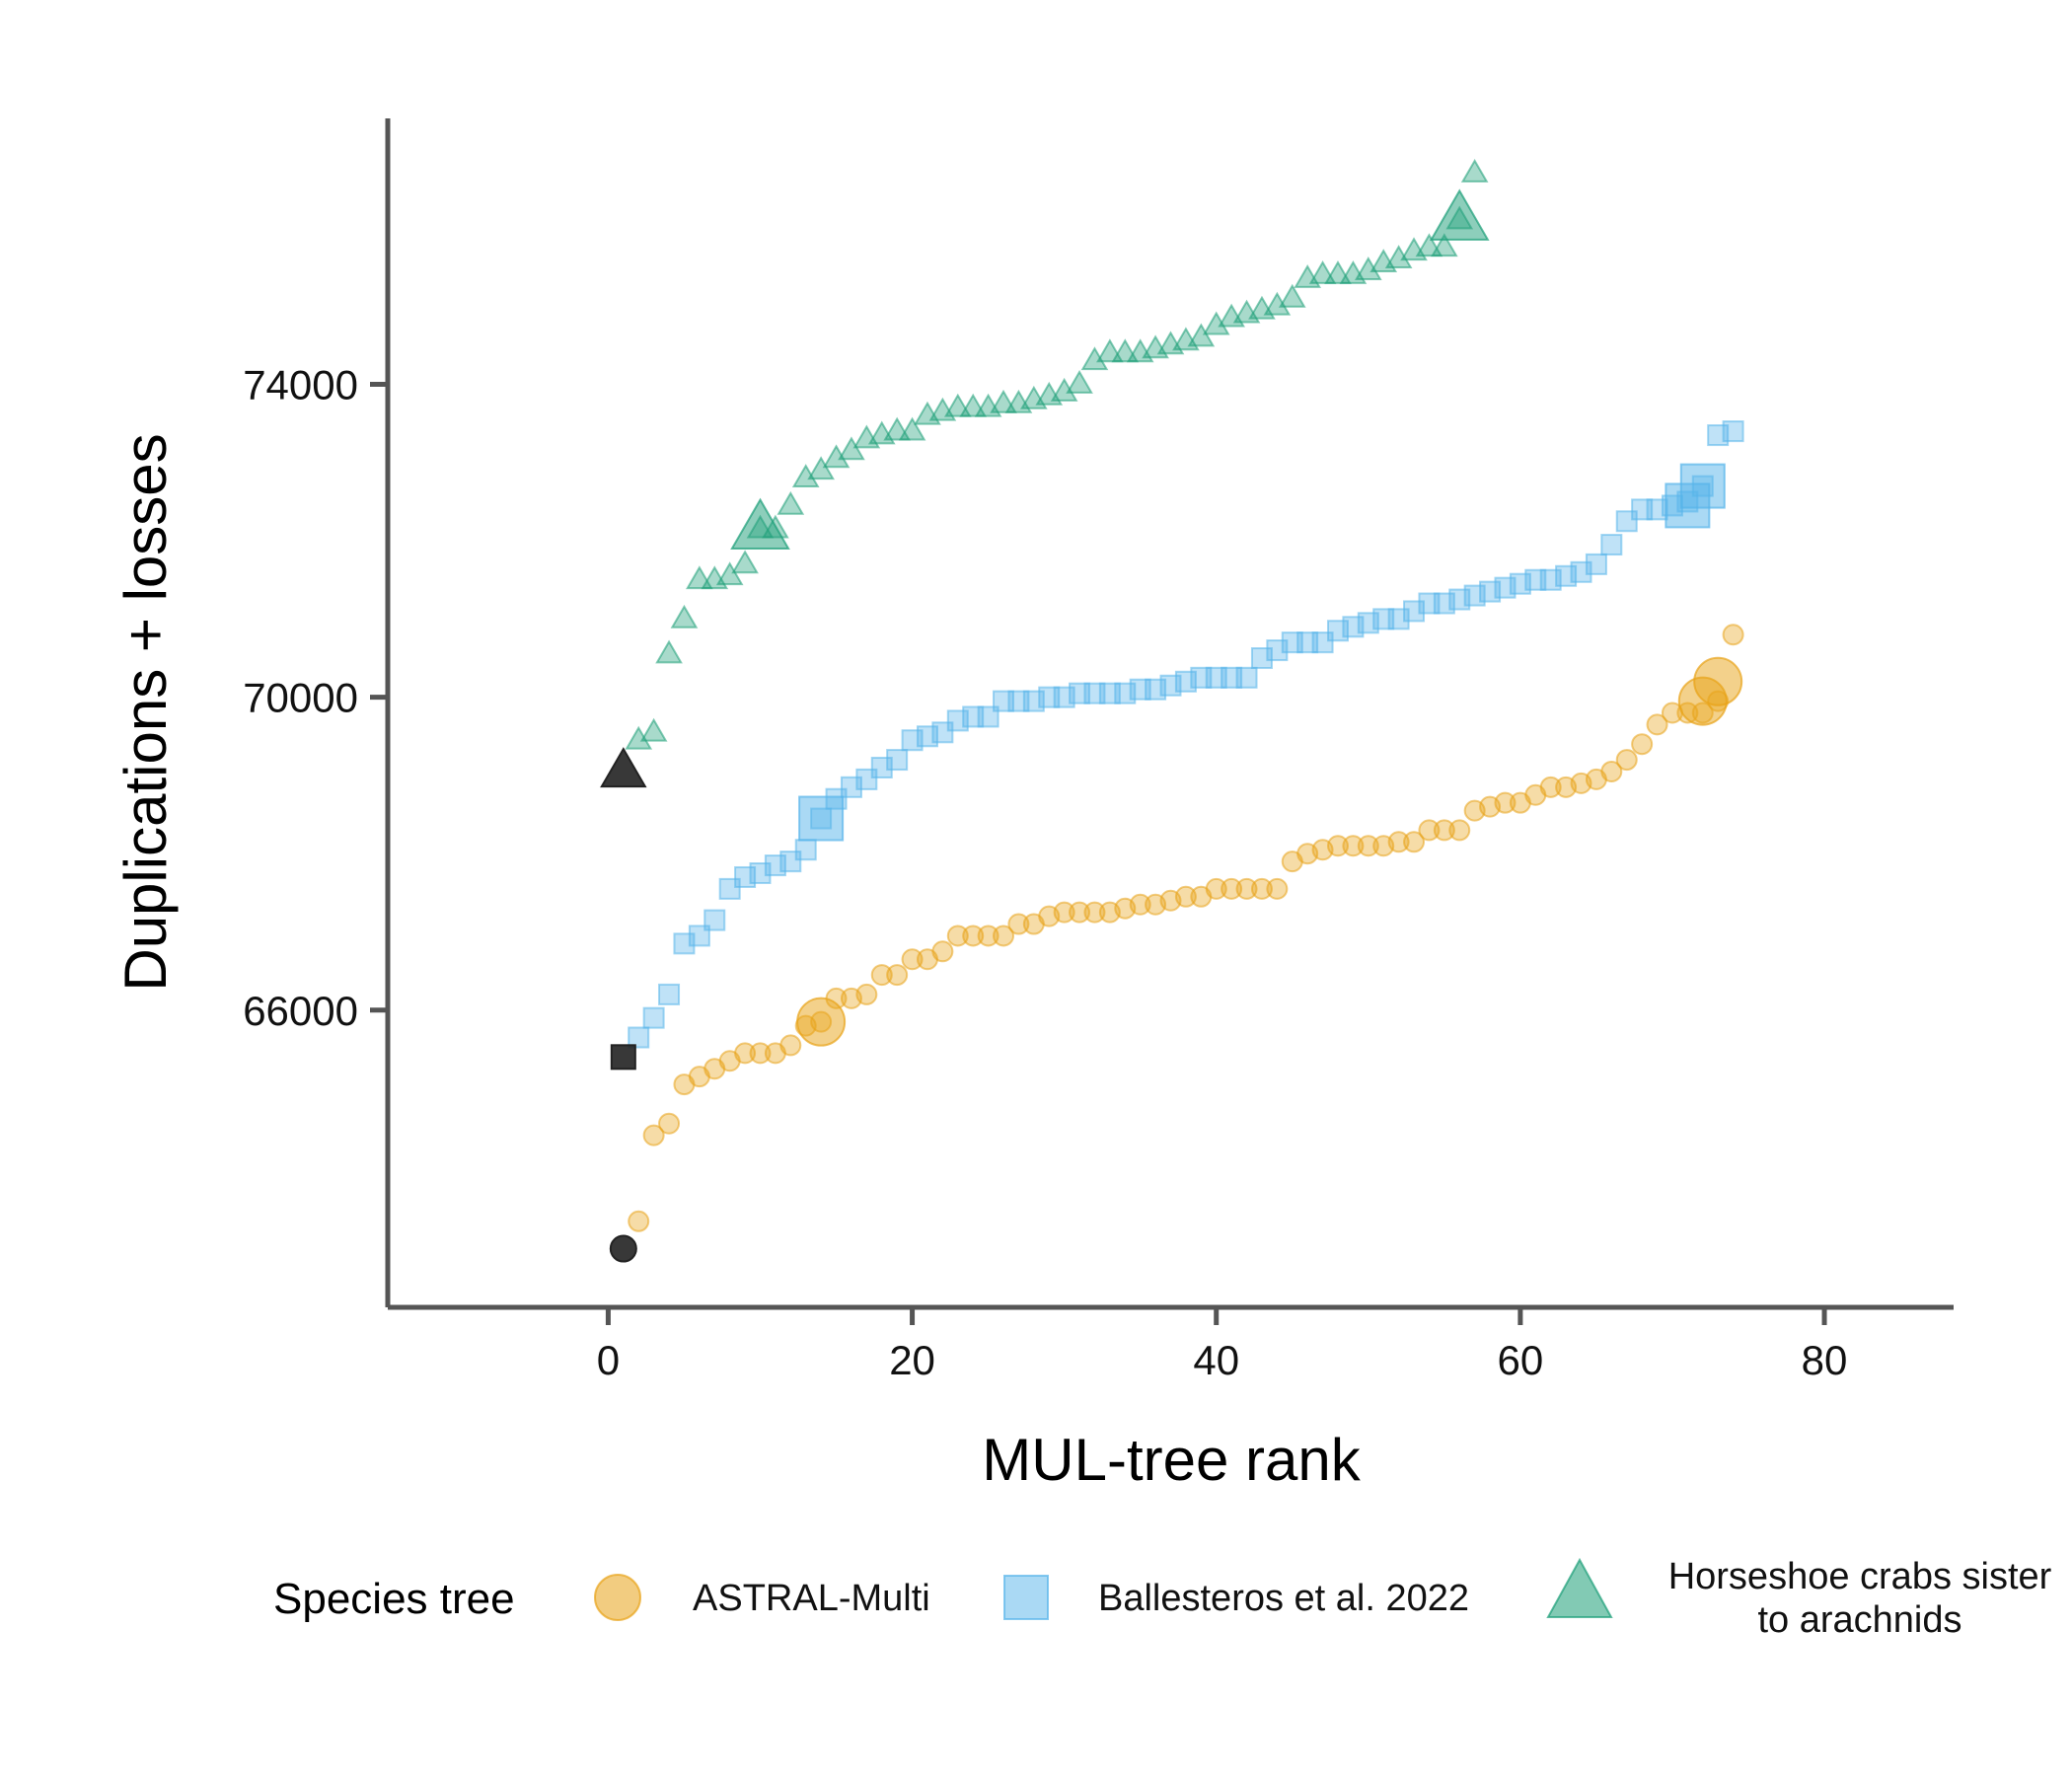  What do you see at coordinates (301, 1011) in the screenshot?
I see `y-tick-label-0: 66000` at bounding box center [301, 1011].